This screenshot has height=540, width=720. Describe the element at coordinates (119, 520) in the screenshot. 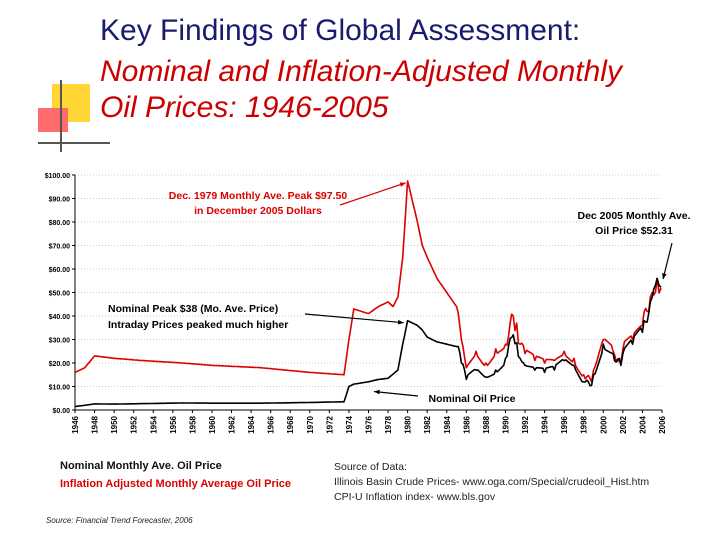

I see `footnote: Source: Financial Trend Forecaster, 2006` at that location.